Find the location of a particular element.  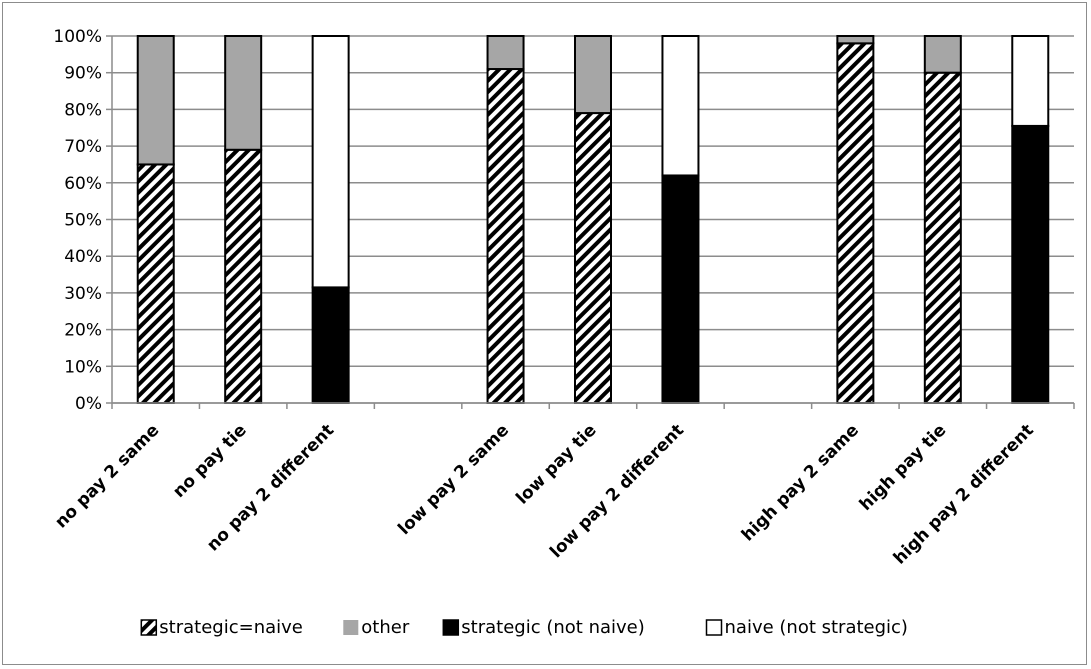

legend-label: strategic=naive is located at coordinates (231, 627).